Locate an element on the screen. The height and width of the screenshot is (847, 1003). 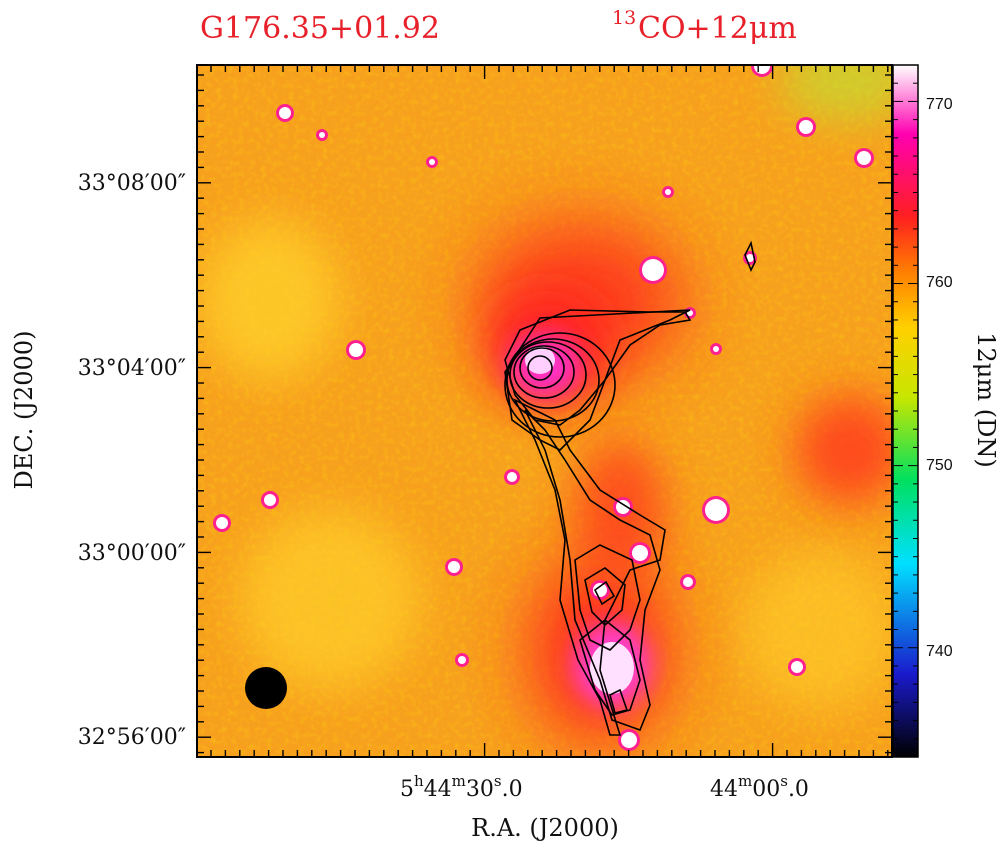
y-tick-label: 33°08′00″ is located at coordinates (132, 183).